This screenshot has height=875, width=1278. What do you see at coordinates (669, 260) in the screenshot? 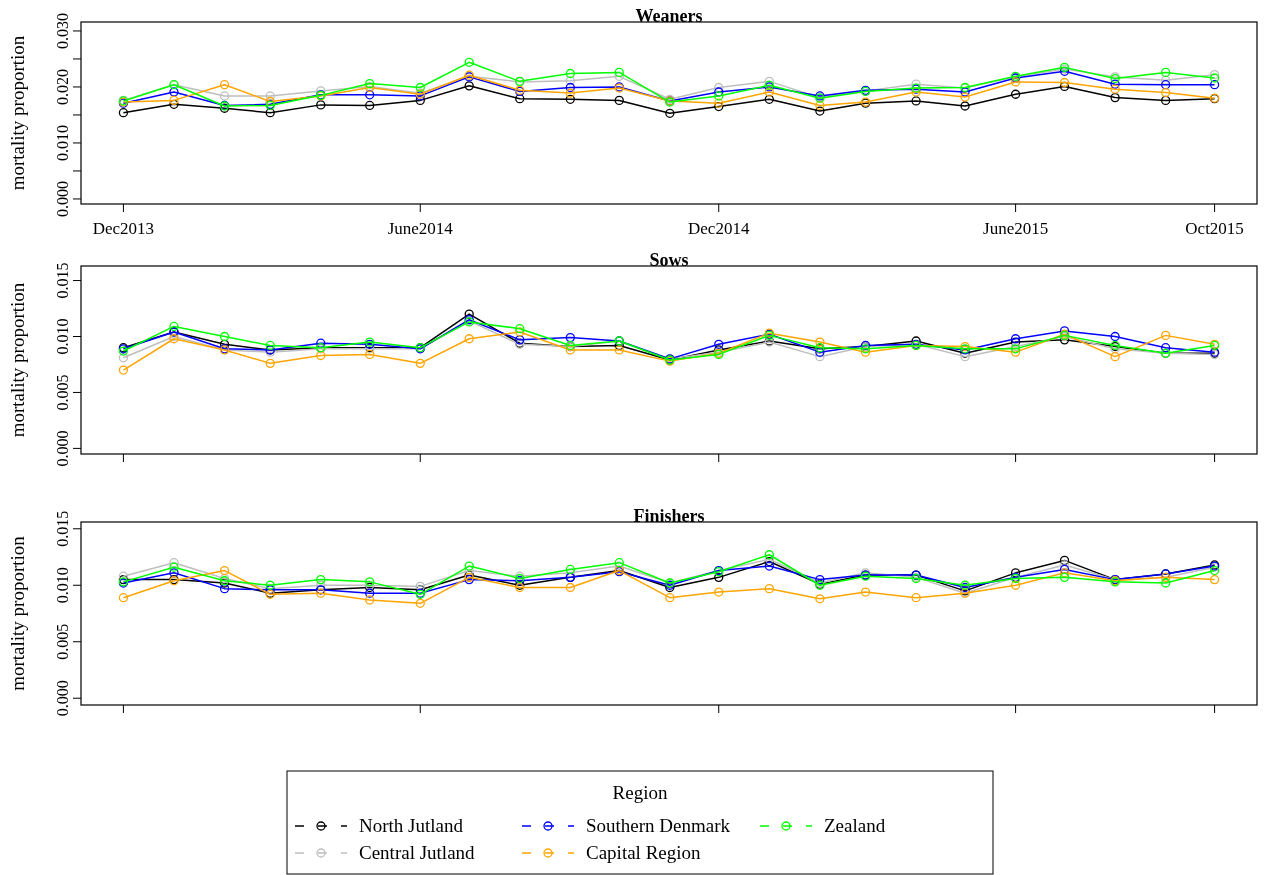
I see `chart-title: Sows` at bounding box center [669, 260].